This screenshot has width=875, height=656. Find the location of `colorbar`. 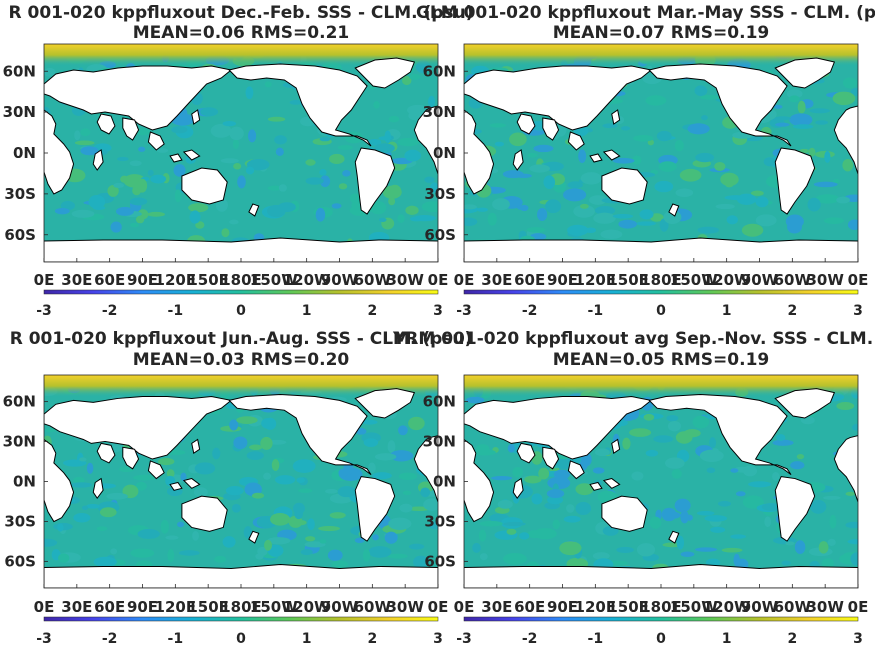

colorbar is located at coordinates (661, 619).